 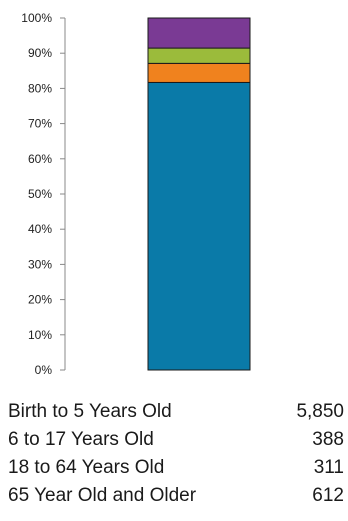 I want to click on y-tick-label: 90%, so click(x=40, y=53).